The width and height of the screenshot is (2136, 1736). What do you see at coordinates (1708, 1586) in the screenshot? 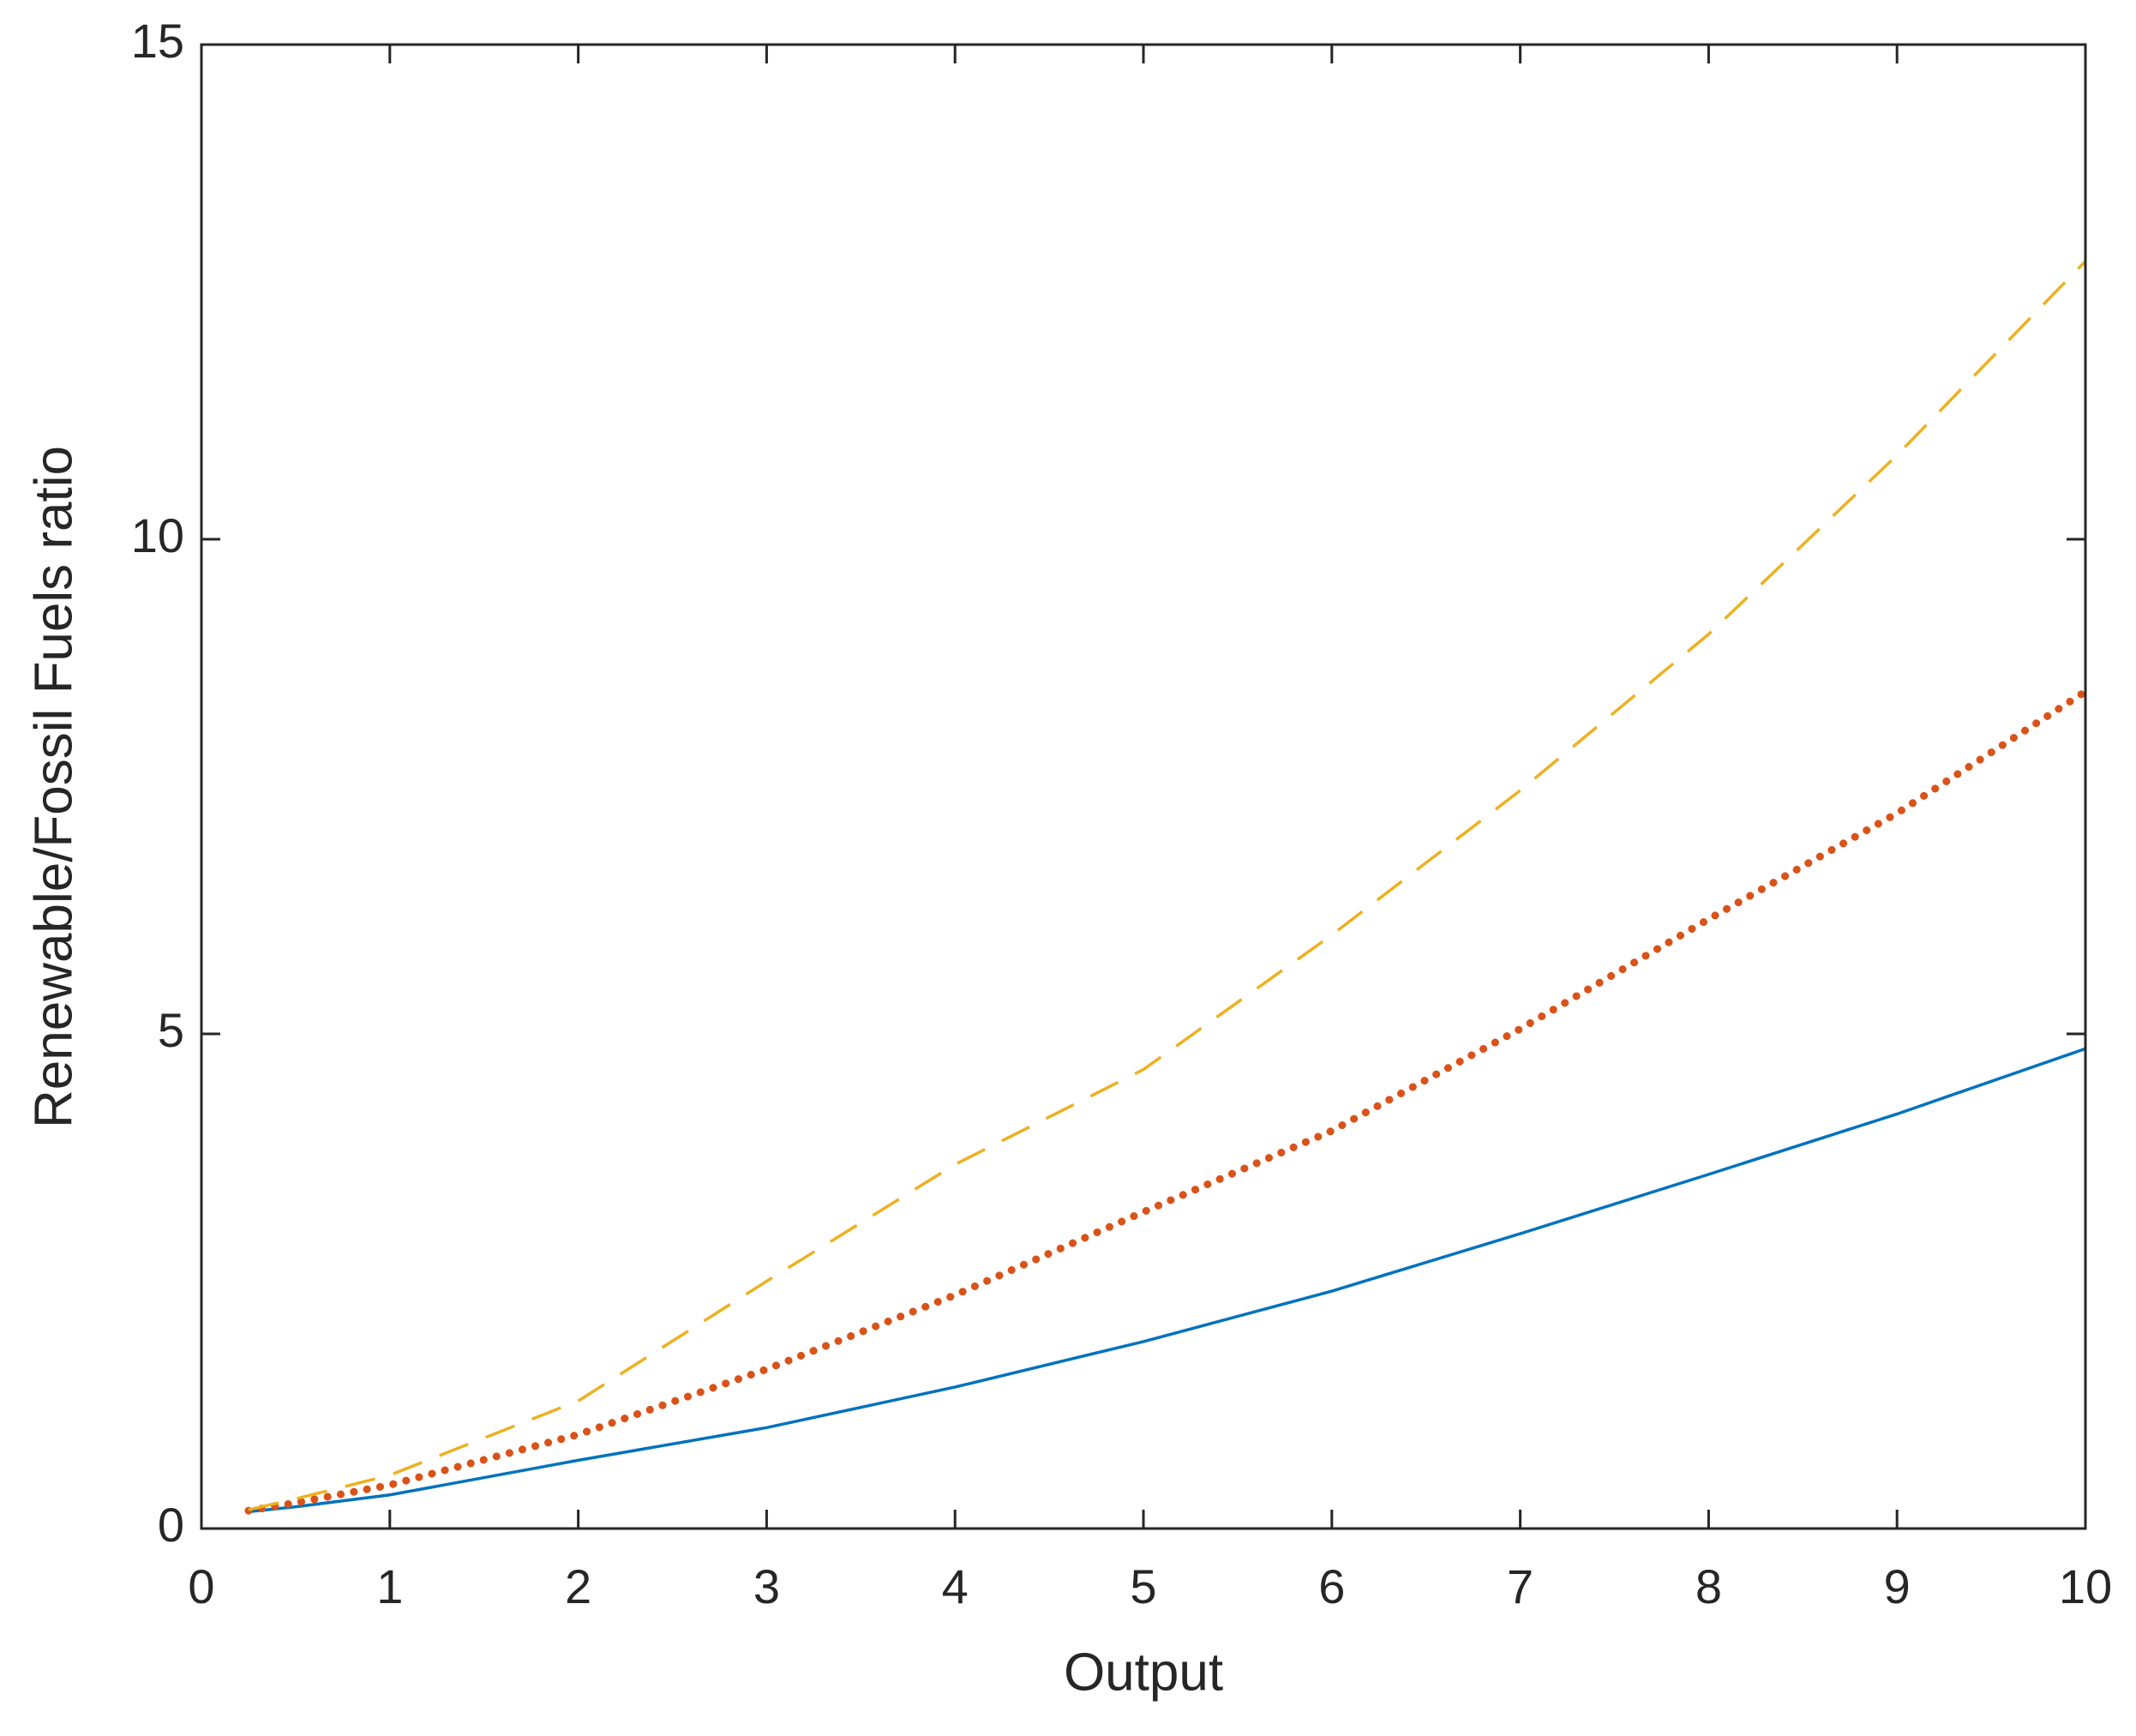
I see `x-tick-label: 8` at bounding box center [1708, 1586].